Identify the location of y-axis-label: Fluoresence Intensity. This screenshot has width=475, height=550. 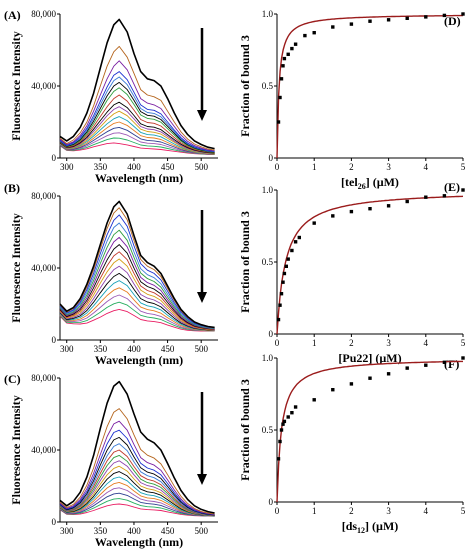
(16, 449).